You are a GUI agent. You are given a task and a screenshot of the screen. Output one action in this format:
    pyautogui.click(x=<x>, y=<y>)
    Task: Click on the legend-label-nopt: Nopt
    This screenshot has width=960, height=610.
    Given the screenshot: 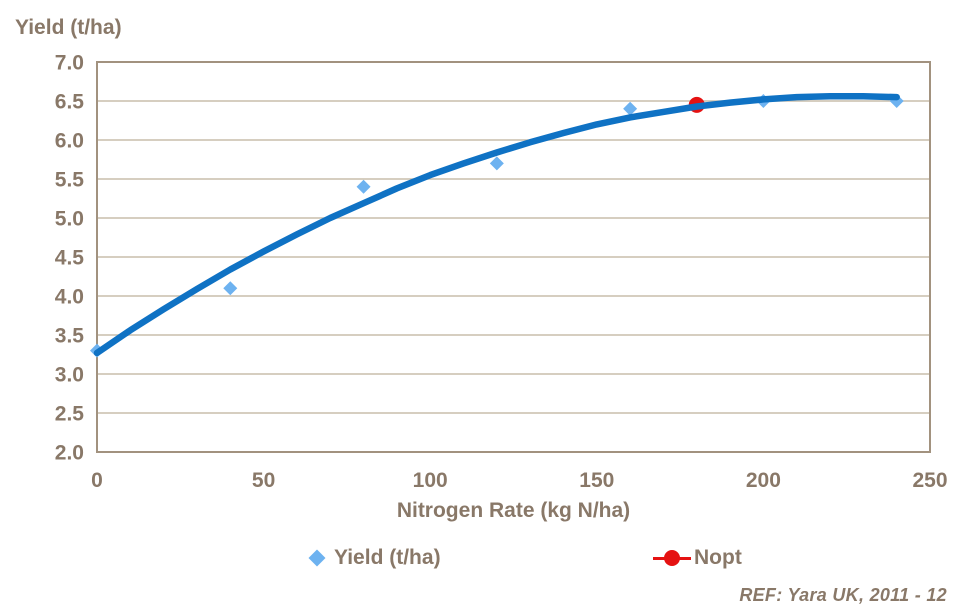 What is the action you would take?
    pyautogui.click(x=718, y=557)
    